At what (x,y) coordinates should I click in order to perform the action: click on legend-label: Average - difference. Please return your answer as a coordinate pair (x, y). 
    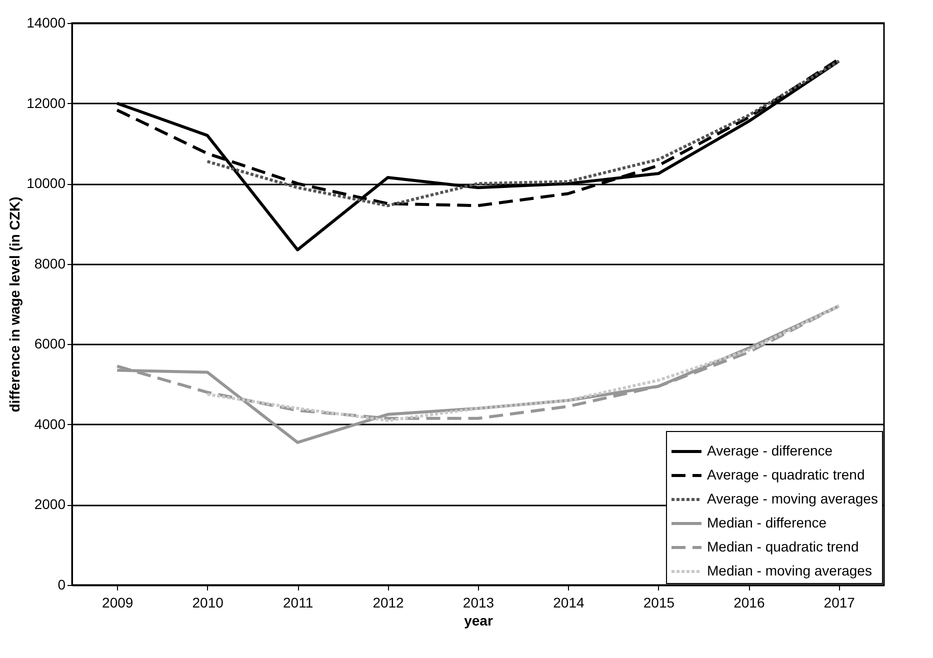
    Looking at the image, I should click on (770, 450).